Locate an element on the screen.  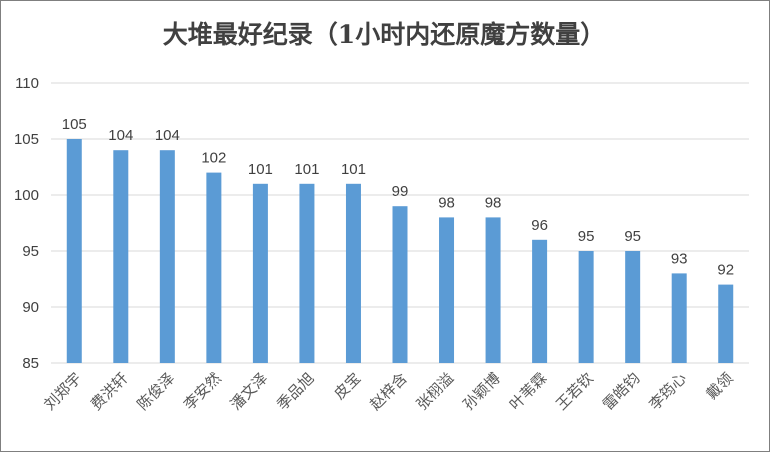
data-label: 96 is located at coordinates (539, 225).